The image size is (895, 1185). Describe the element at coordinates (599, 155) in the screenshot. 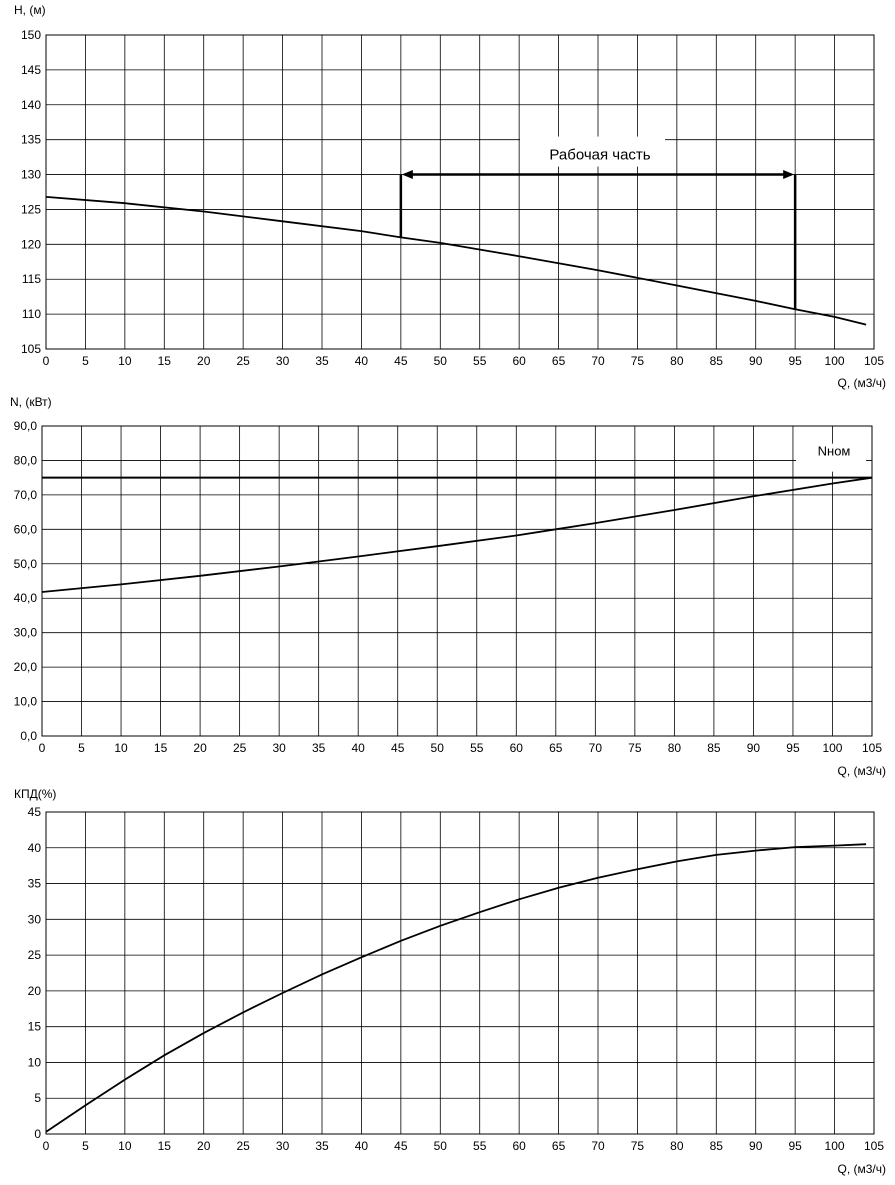

I see `working-range-label: Рабочая часть` at that location.